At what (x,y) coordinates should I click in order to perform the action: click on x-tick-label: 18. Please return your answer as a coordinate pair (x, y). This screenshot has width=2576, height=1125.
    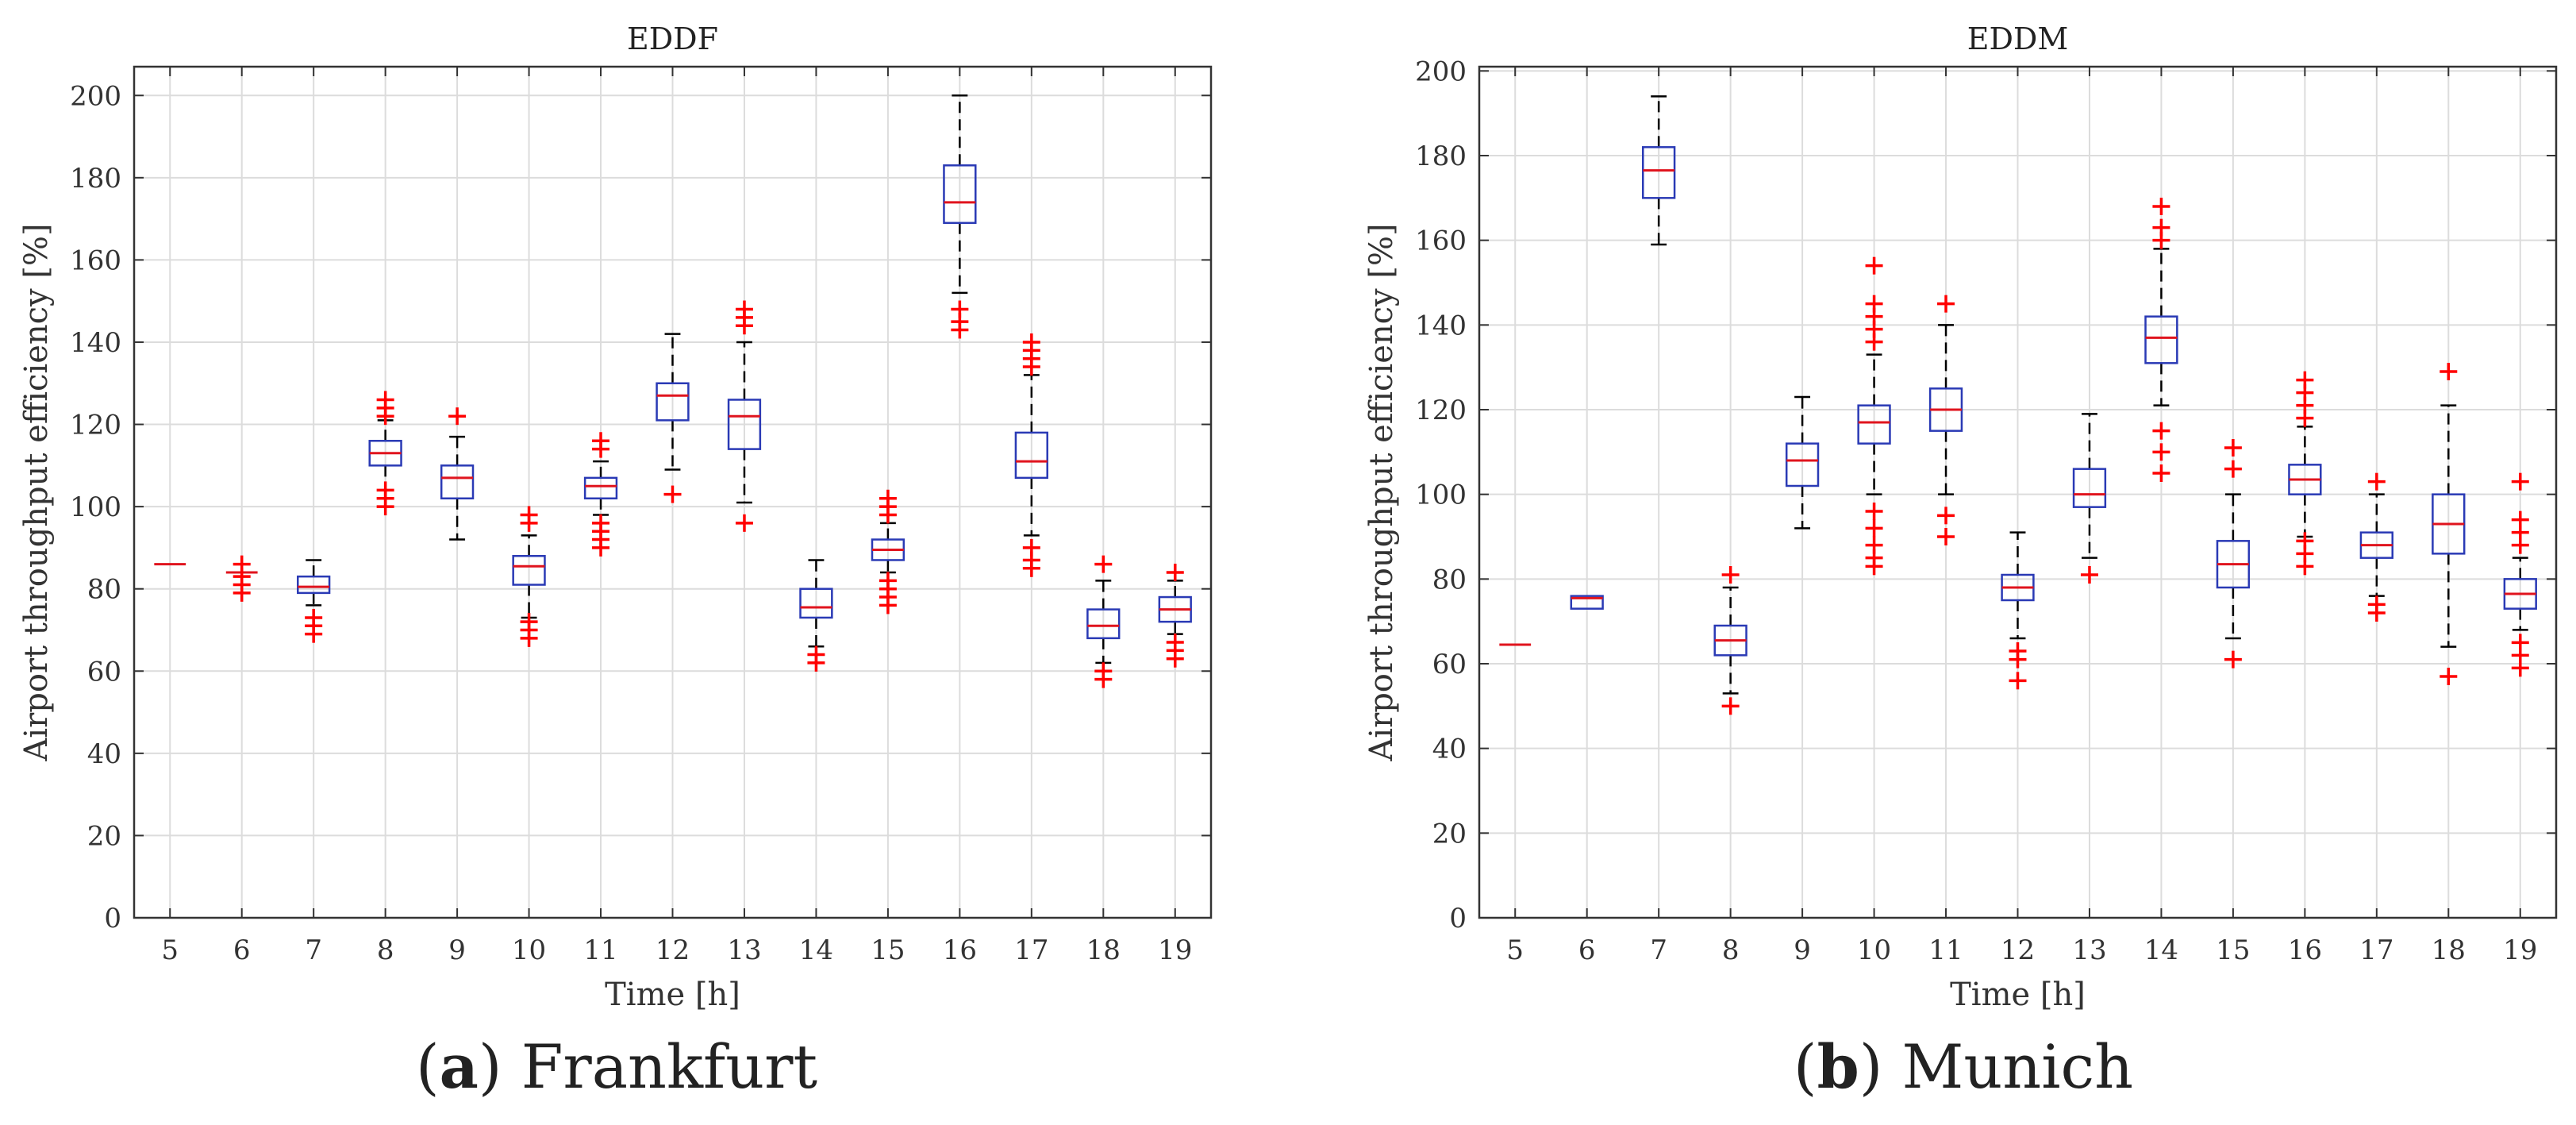
    Looking at the image, I should click on (2449, 950).